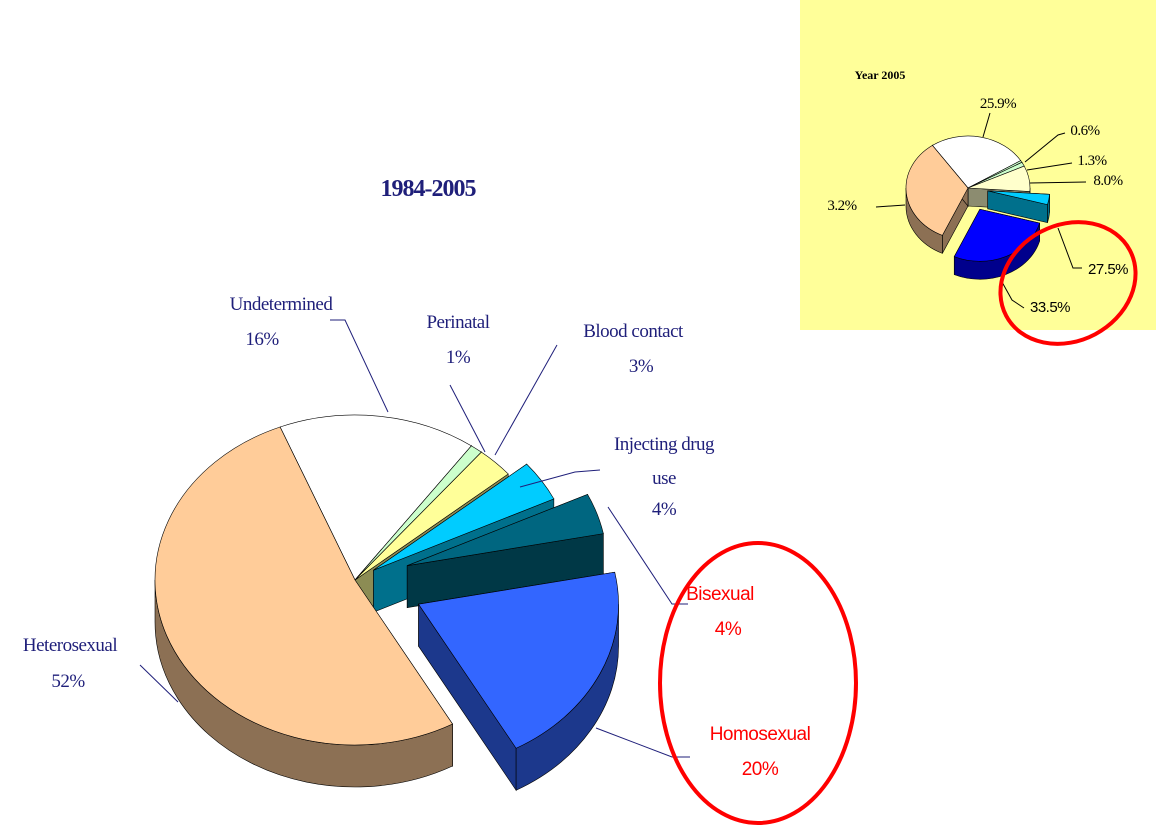  What do you see at coordinates (760, 769) in the screenshot?
I see `value-label: 20%` at bounding box center [760, 769].